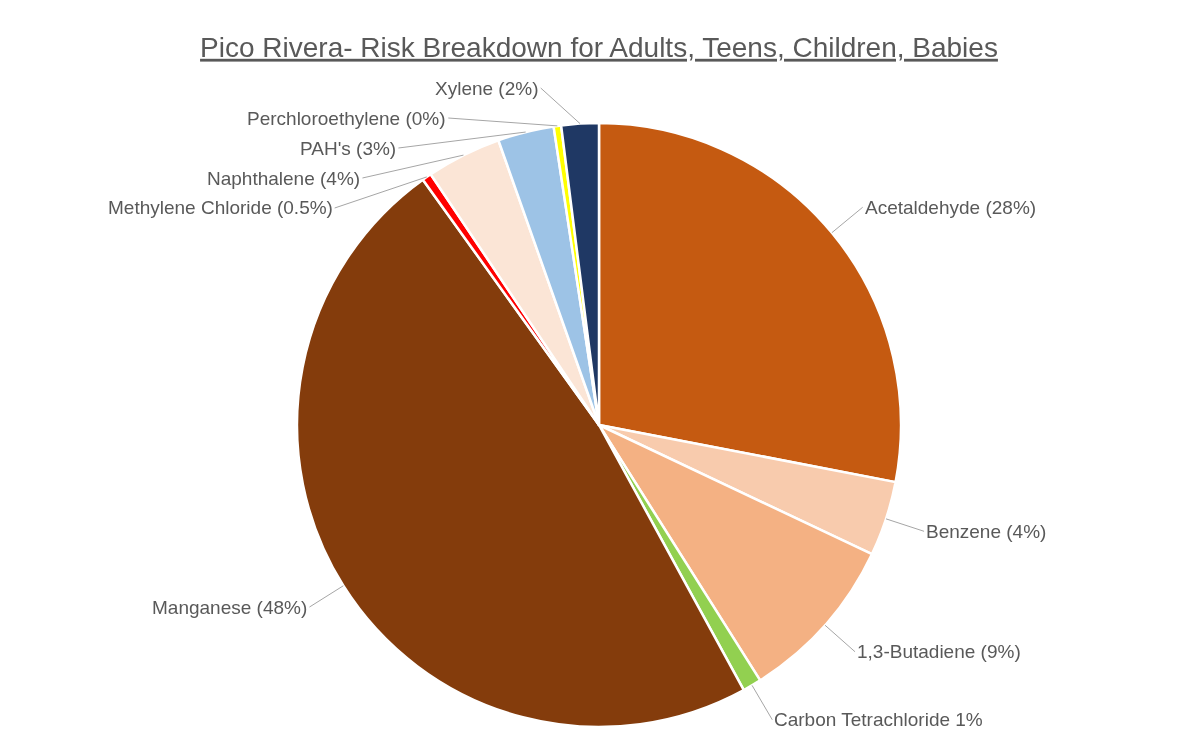  What do you see at coordinates (487, 88) in the screenshot?
I see `slice-label: Xylene (2%)` at bounding box center [487, 88].